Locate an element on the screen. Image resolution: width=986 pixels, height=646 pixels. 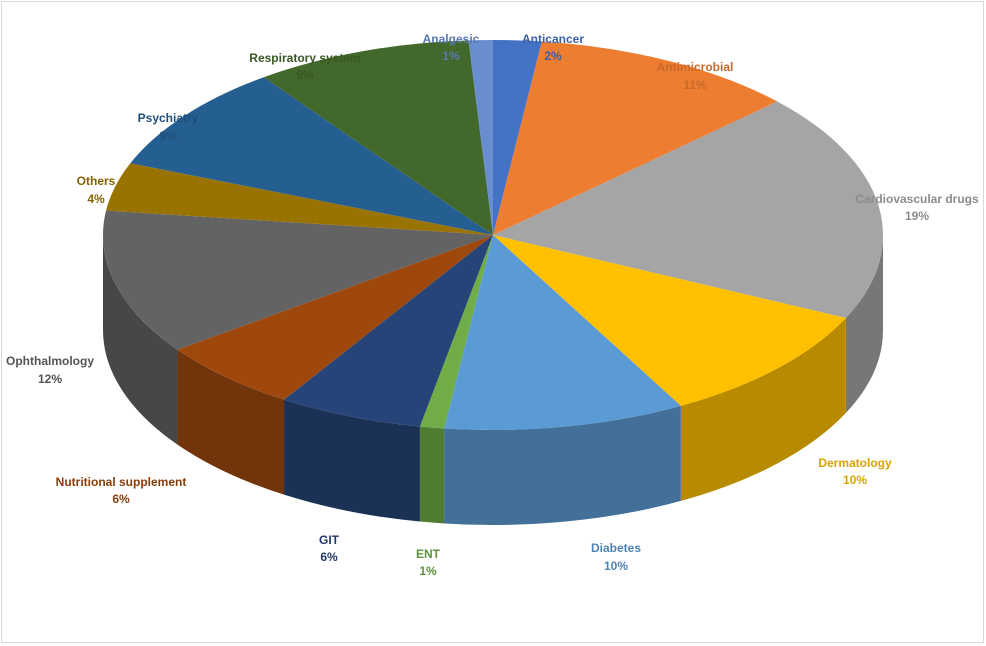
category-label: Respiratory system is located at coordinates (304, 58).